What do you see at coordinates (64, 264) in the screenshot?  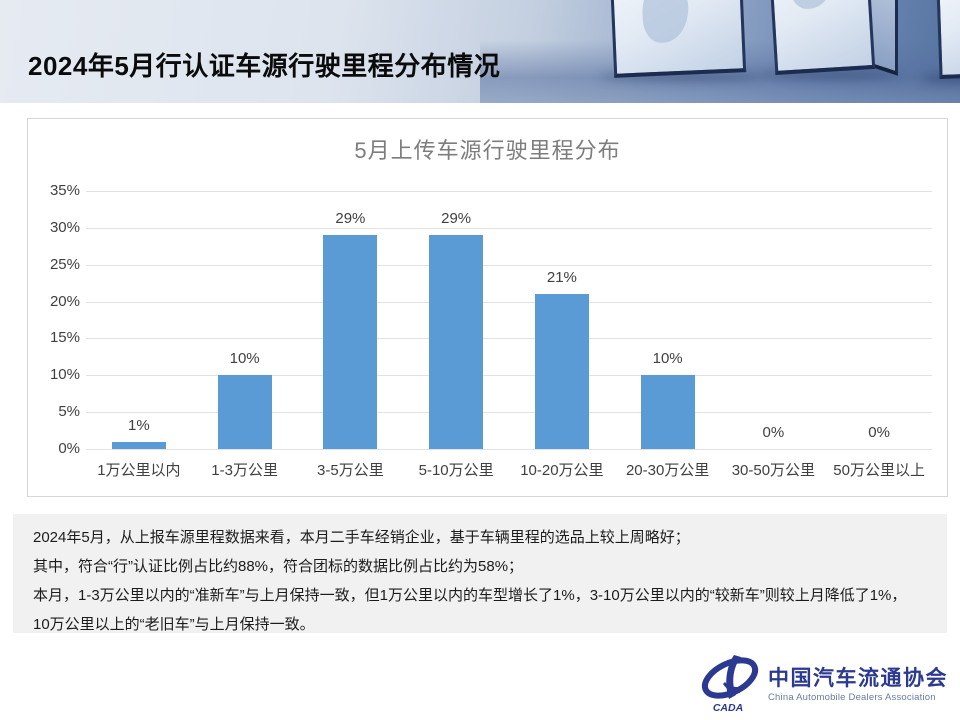 I see `y-tick-label: 25%` at bounding box center [64, 264].